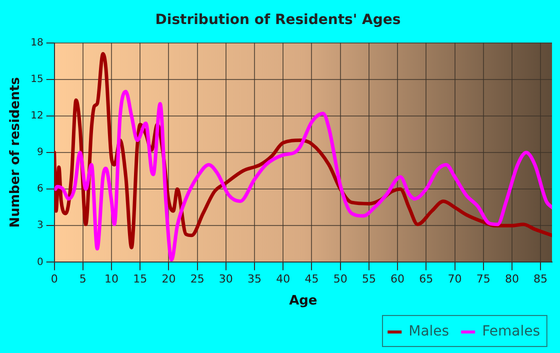  What do you see at coordinates (54, 279) in the screenshot?
I see `x-tick-label: 0` at bounding box center [54, 279].